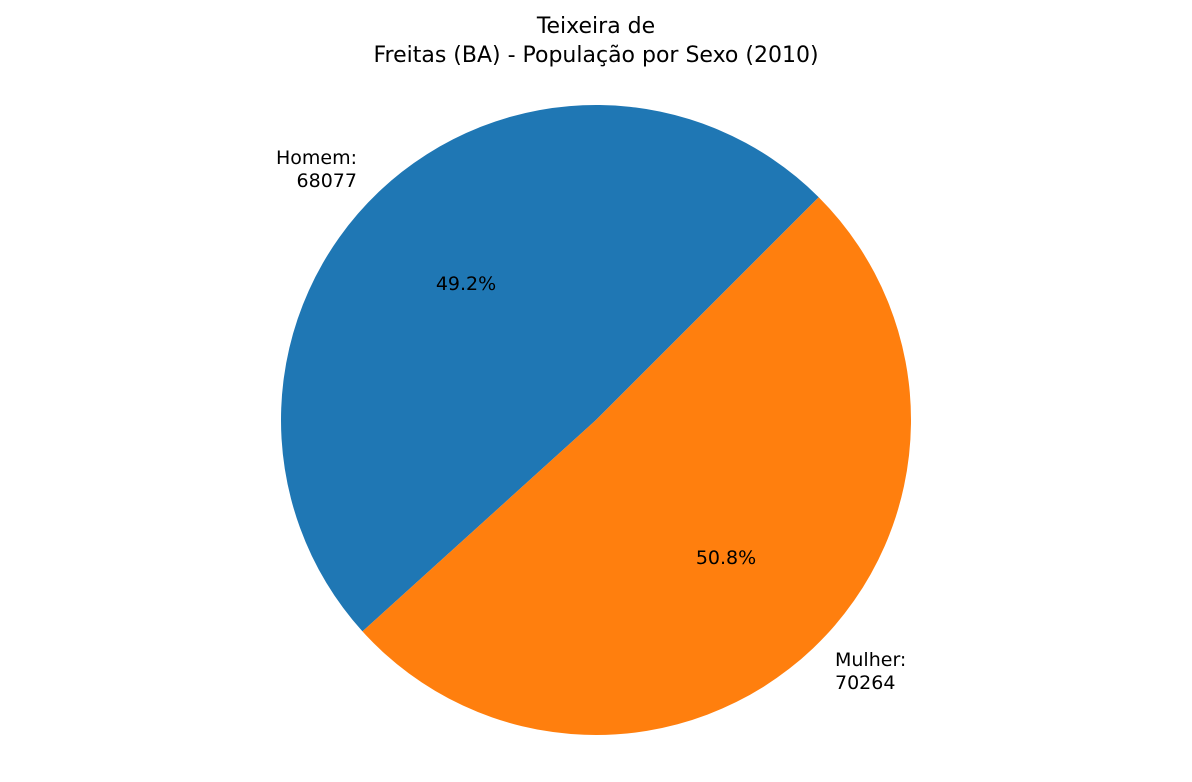 The width and height of the screenshot is (1192, 782). I want to click on pie-percent-homem: 49.2%, so click(466, 284).